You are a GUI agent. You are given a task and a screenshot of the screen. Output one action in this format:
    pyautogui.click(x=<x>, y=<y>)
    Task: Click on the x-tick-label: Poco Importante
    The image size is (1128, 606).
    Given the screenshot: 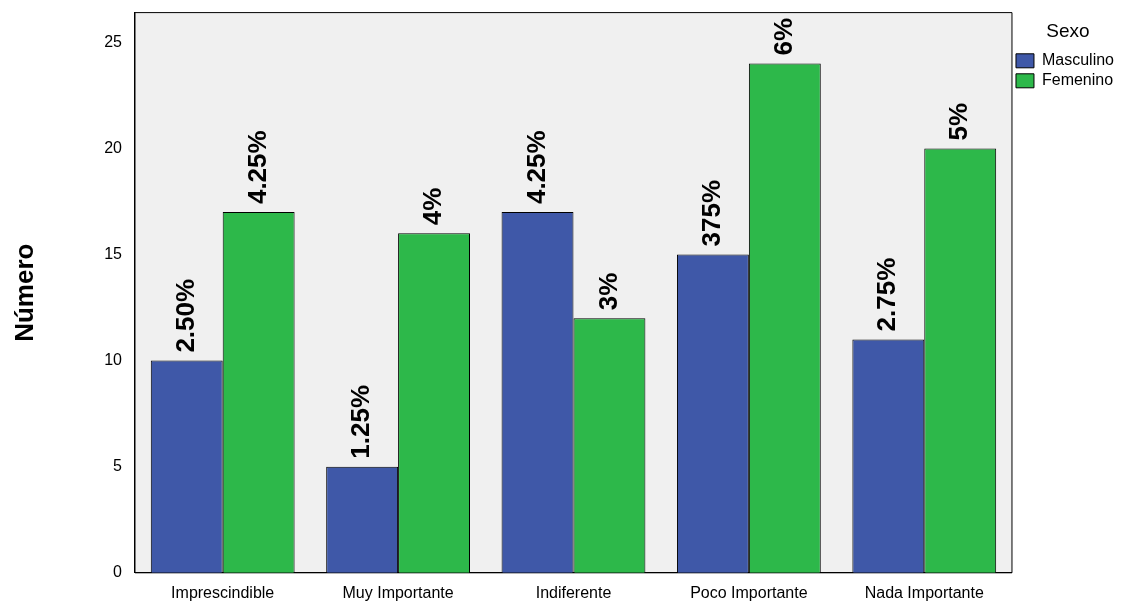 What is the action you would take?
    pyautogui.click(x=749, y=592)
    